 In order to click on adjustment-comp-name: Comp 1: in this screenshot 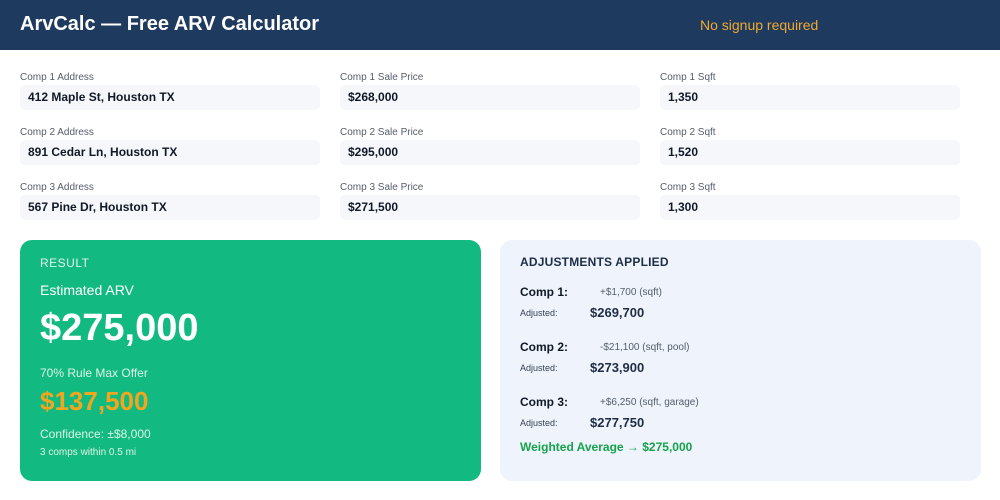, I will do `click(544, 292)`.